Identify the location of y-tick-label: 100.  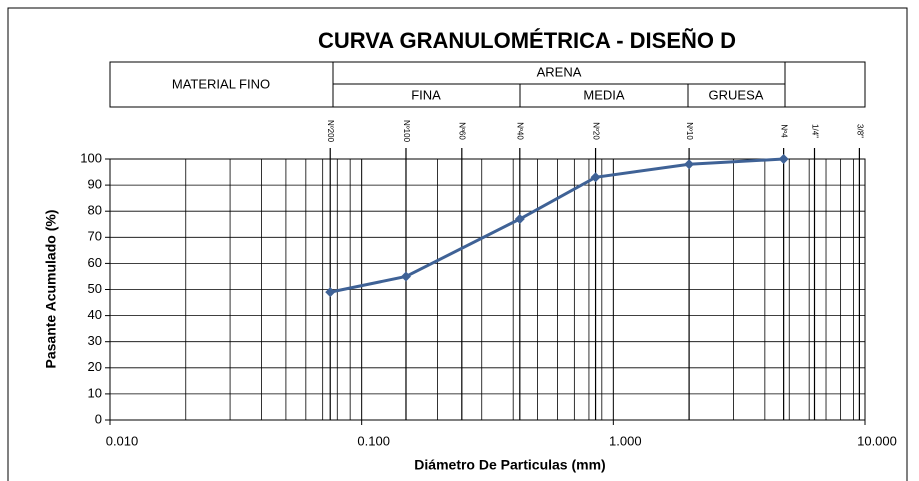
(91, 157).